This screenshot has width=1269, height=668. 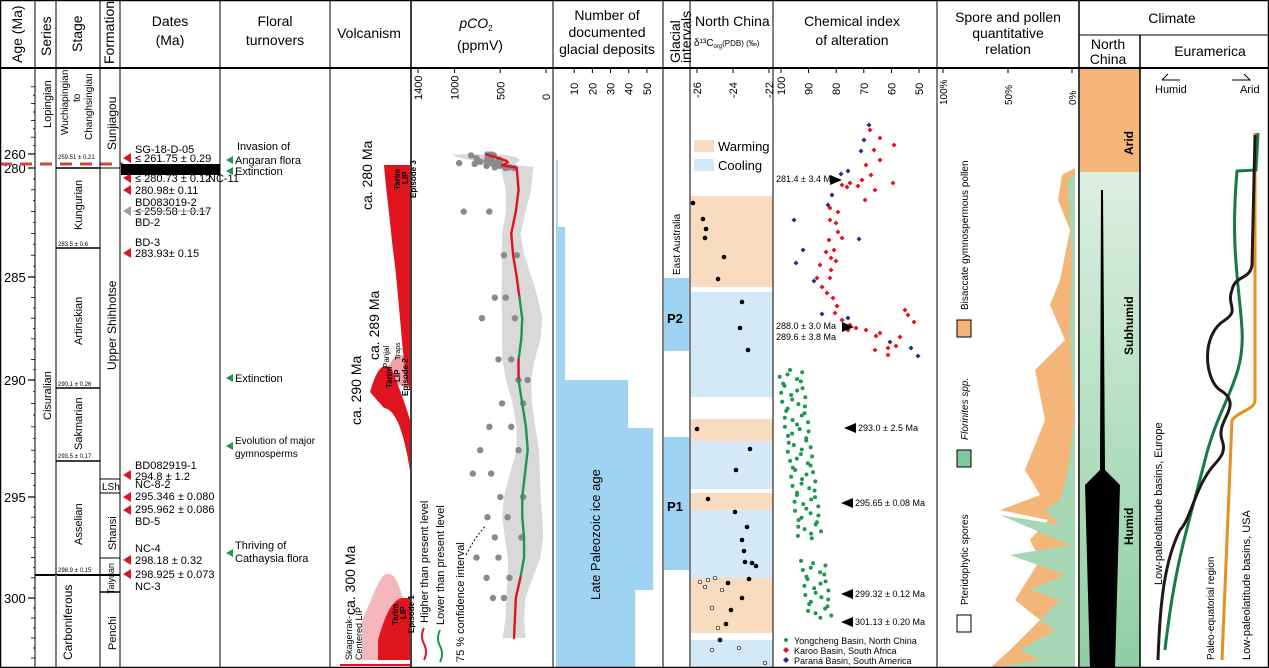 I want to click on tectonics-label: tectonics, so click(x=164, y=170).